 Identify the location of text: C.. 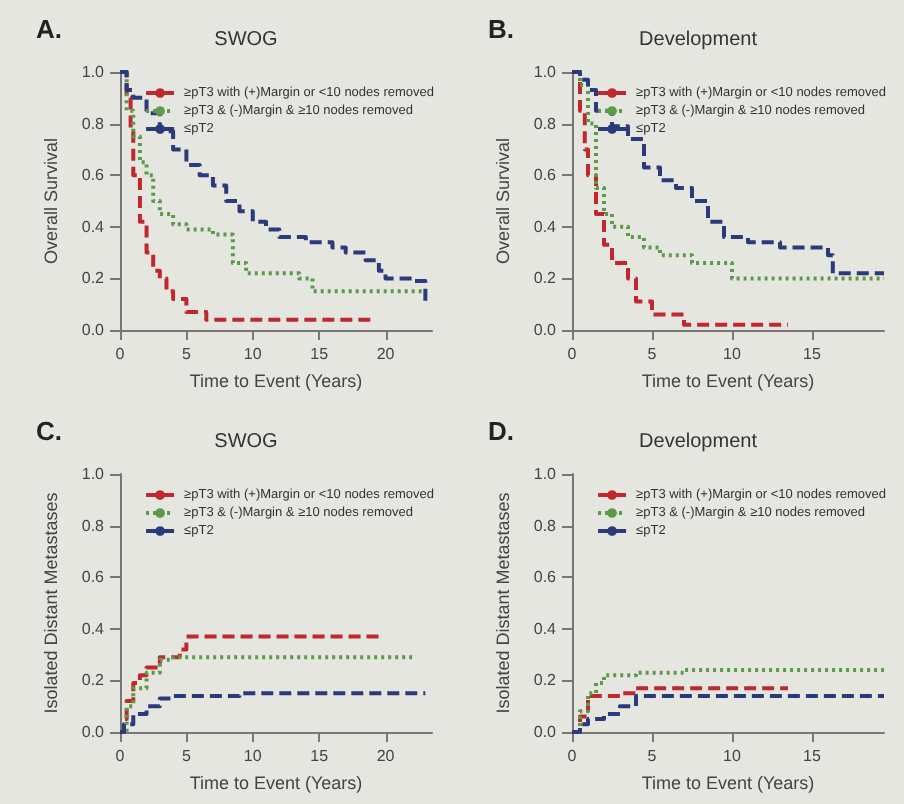
(49, 431).